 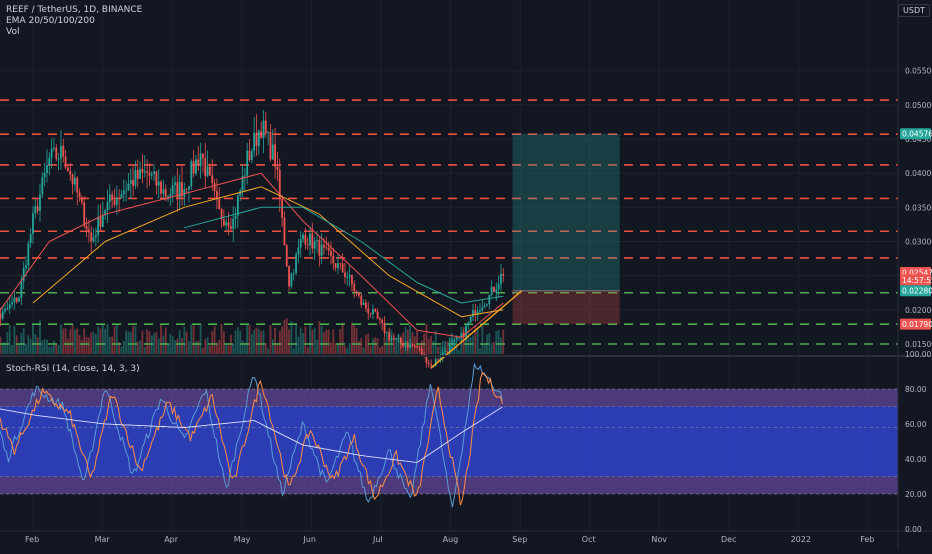 What do you see at coordinates (915, 280) in the screenshot?
I see `price-label-countdown-bg` at bounding box center [915, 280].